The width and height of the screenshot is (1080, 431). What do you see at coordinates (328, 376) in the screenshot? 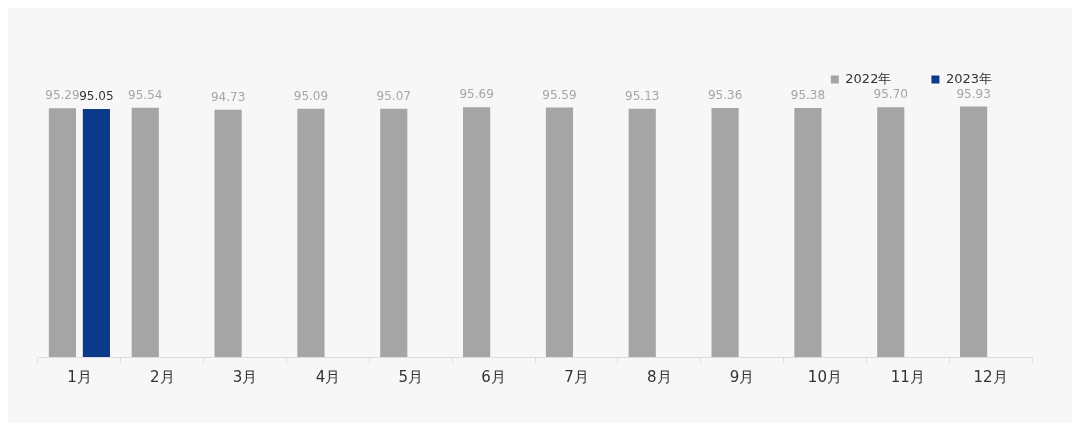
I see `x-tick-label: 4月` at bounding box center [328, 376].